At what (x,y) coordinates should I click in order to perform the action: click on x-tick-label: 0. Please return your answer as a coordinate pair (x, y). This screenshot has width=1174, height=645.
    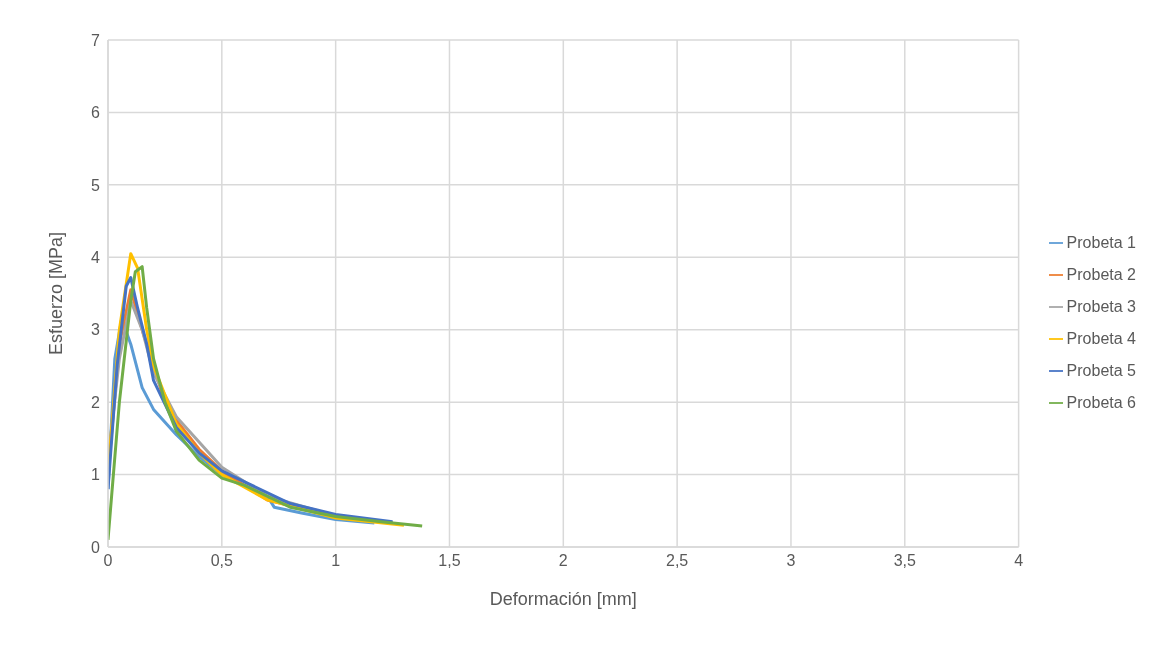
    Looking at the image, I should click on (108, 561).